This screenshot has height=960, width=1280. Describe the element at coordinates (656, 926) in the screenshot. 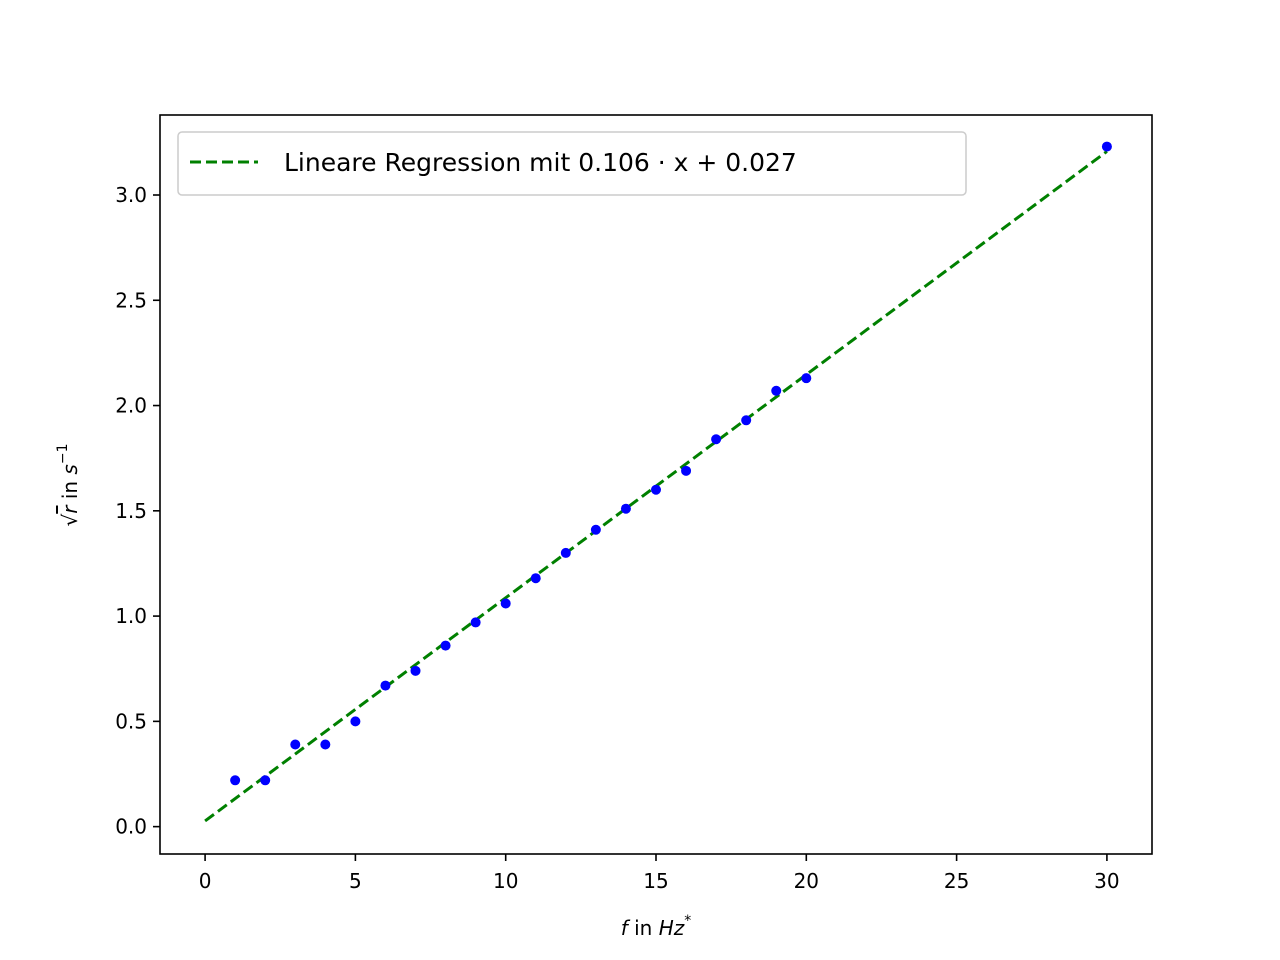

I see `x-axis-title: f in Hz*` at that location.